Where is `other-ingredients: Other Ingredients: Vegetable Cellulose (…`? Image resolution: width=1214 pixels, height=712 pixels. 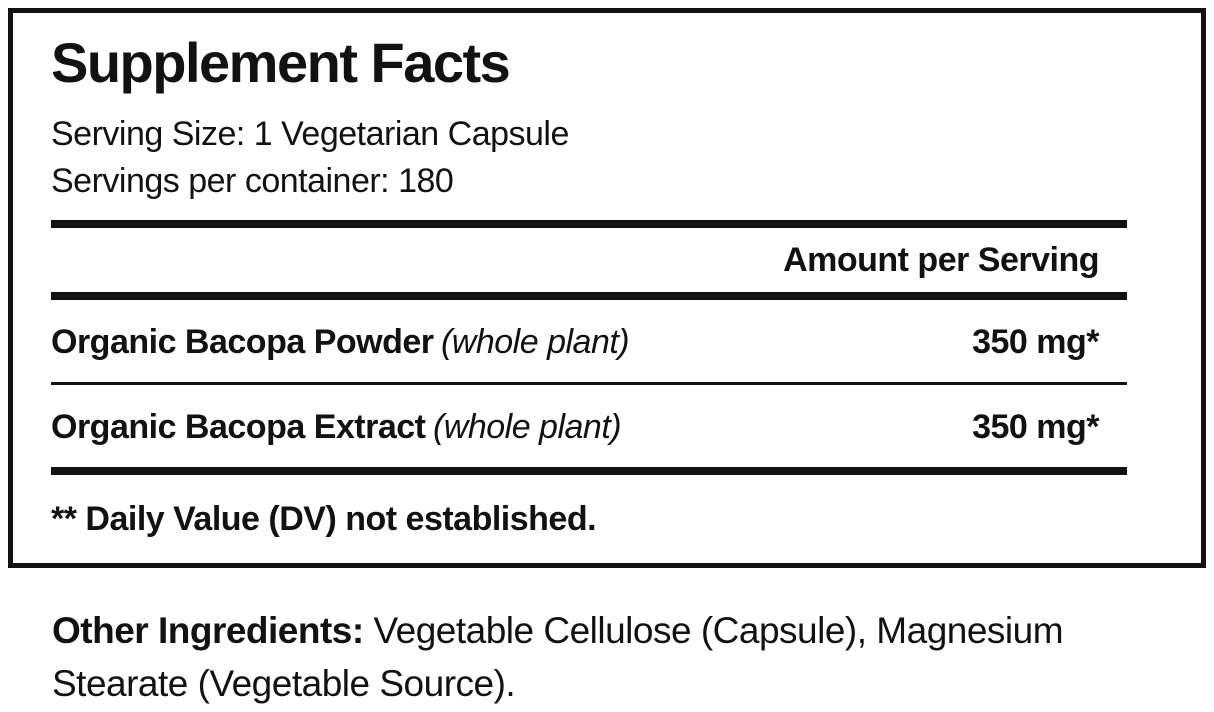
other-ingredients: Other Ingredients: Vegetable Cellulose (… is located at coordinates (588, 657).